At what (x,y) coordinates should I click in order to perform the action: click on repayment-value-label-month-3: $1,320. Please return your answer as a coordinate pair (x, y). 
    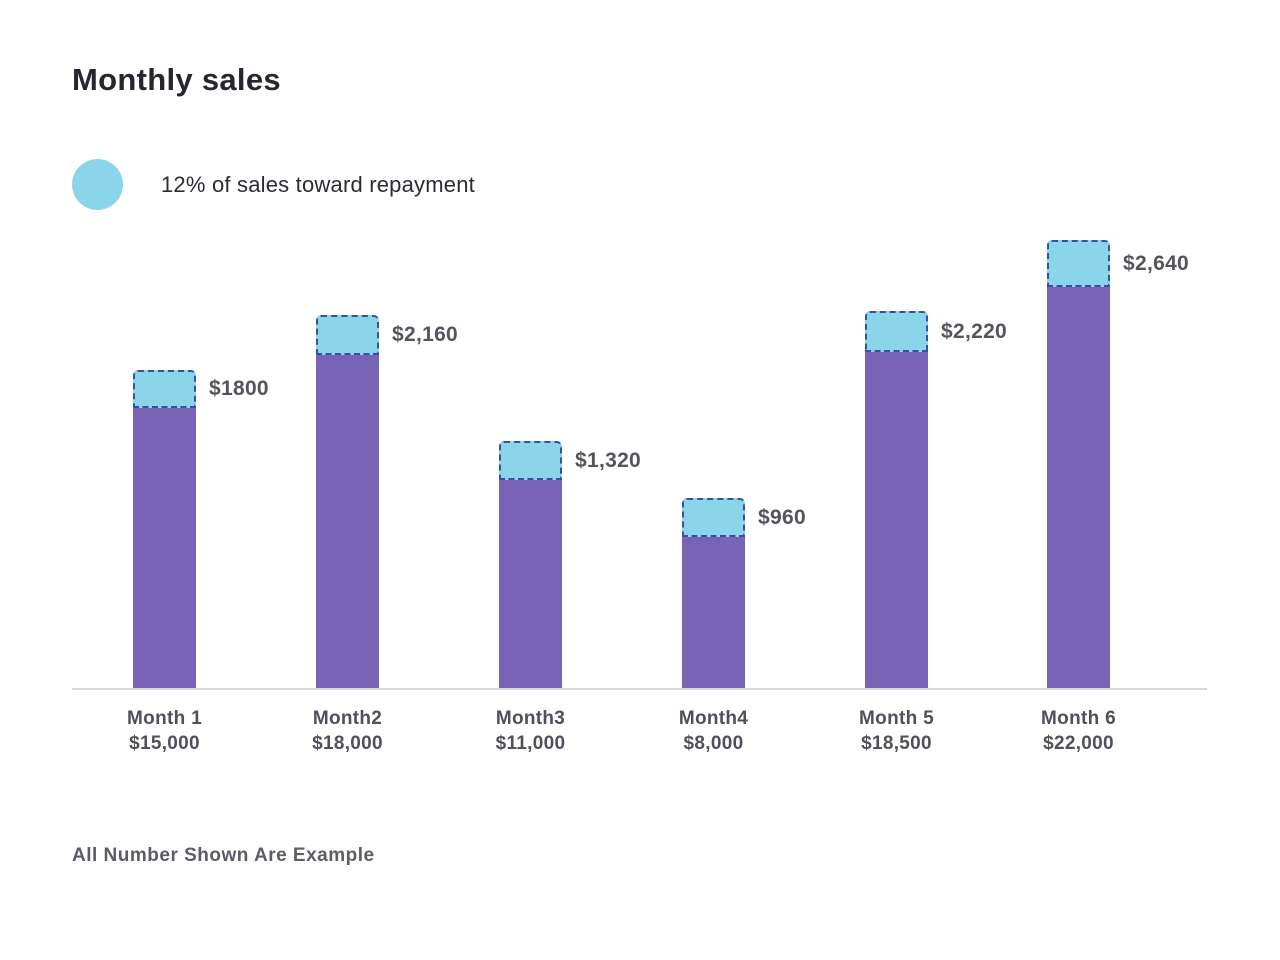
    Looking at the image, I should click on (608, 460).